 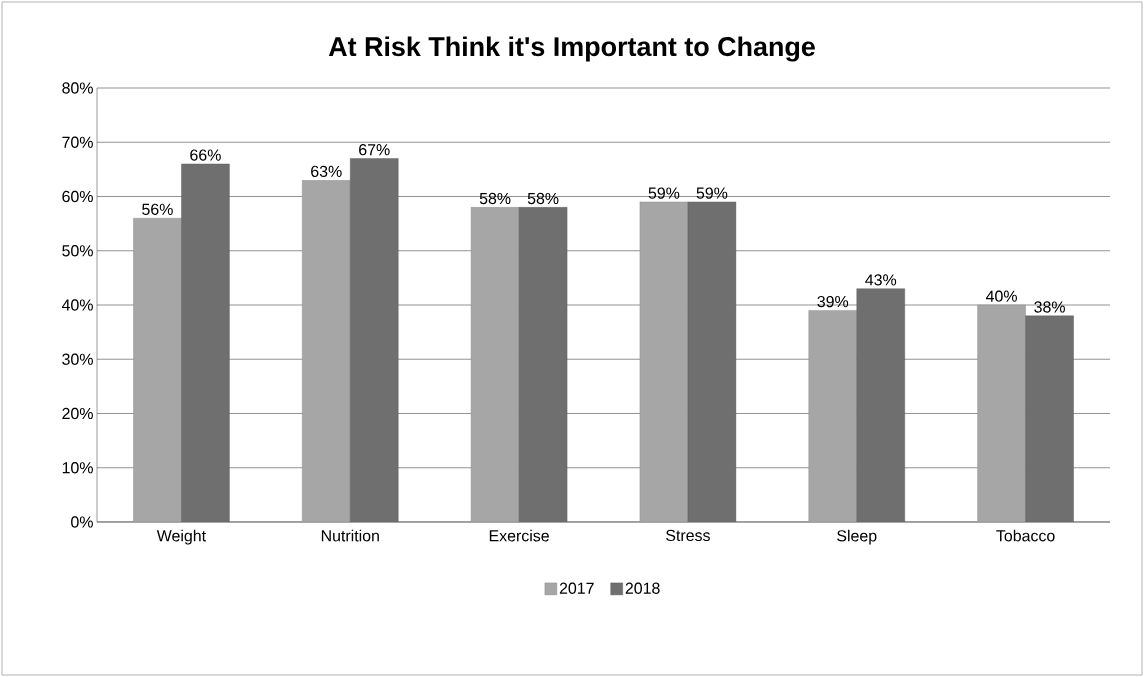 I want to click on data-label: 39%, so click(x=833, y=301).